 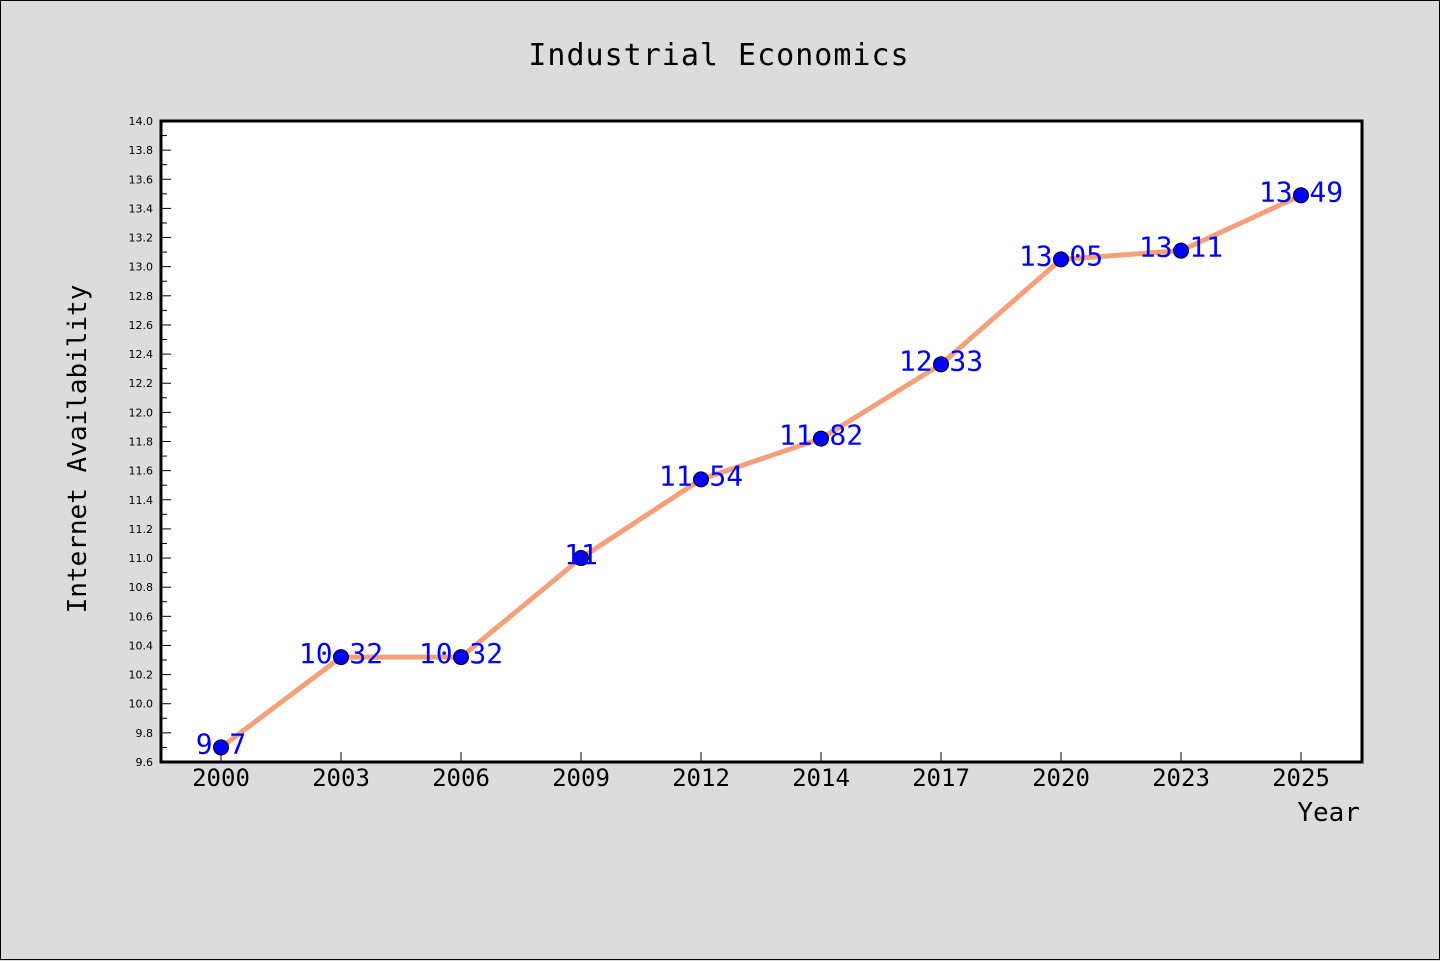 What do you see at coordinates (141, 179) in the screenshot?
I see `y-tick-label: 13.6` at bounding box center [141, 179].